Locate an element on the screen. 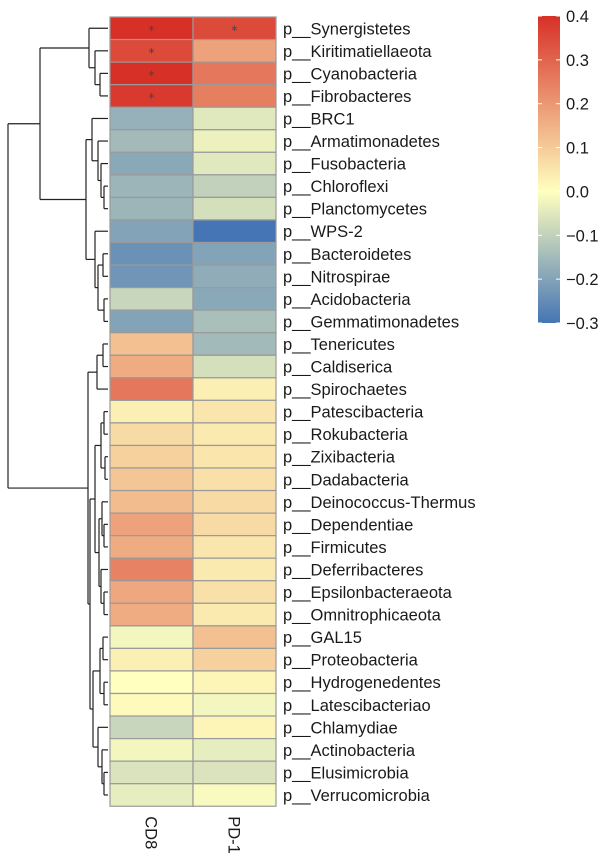 This screenshot has height=856, width=608. cell-wps-2-cd8 is located at coordinates (151, 231).